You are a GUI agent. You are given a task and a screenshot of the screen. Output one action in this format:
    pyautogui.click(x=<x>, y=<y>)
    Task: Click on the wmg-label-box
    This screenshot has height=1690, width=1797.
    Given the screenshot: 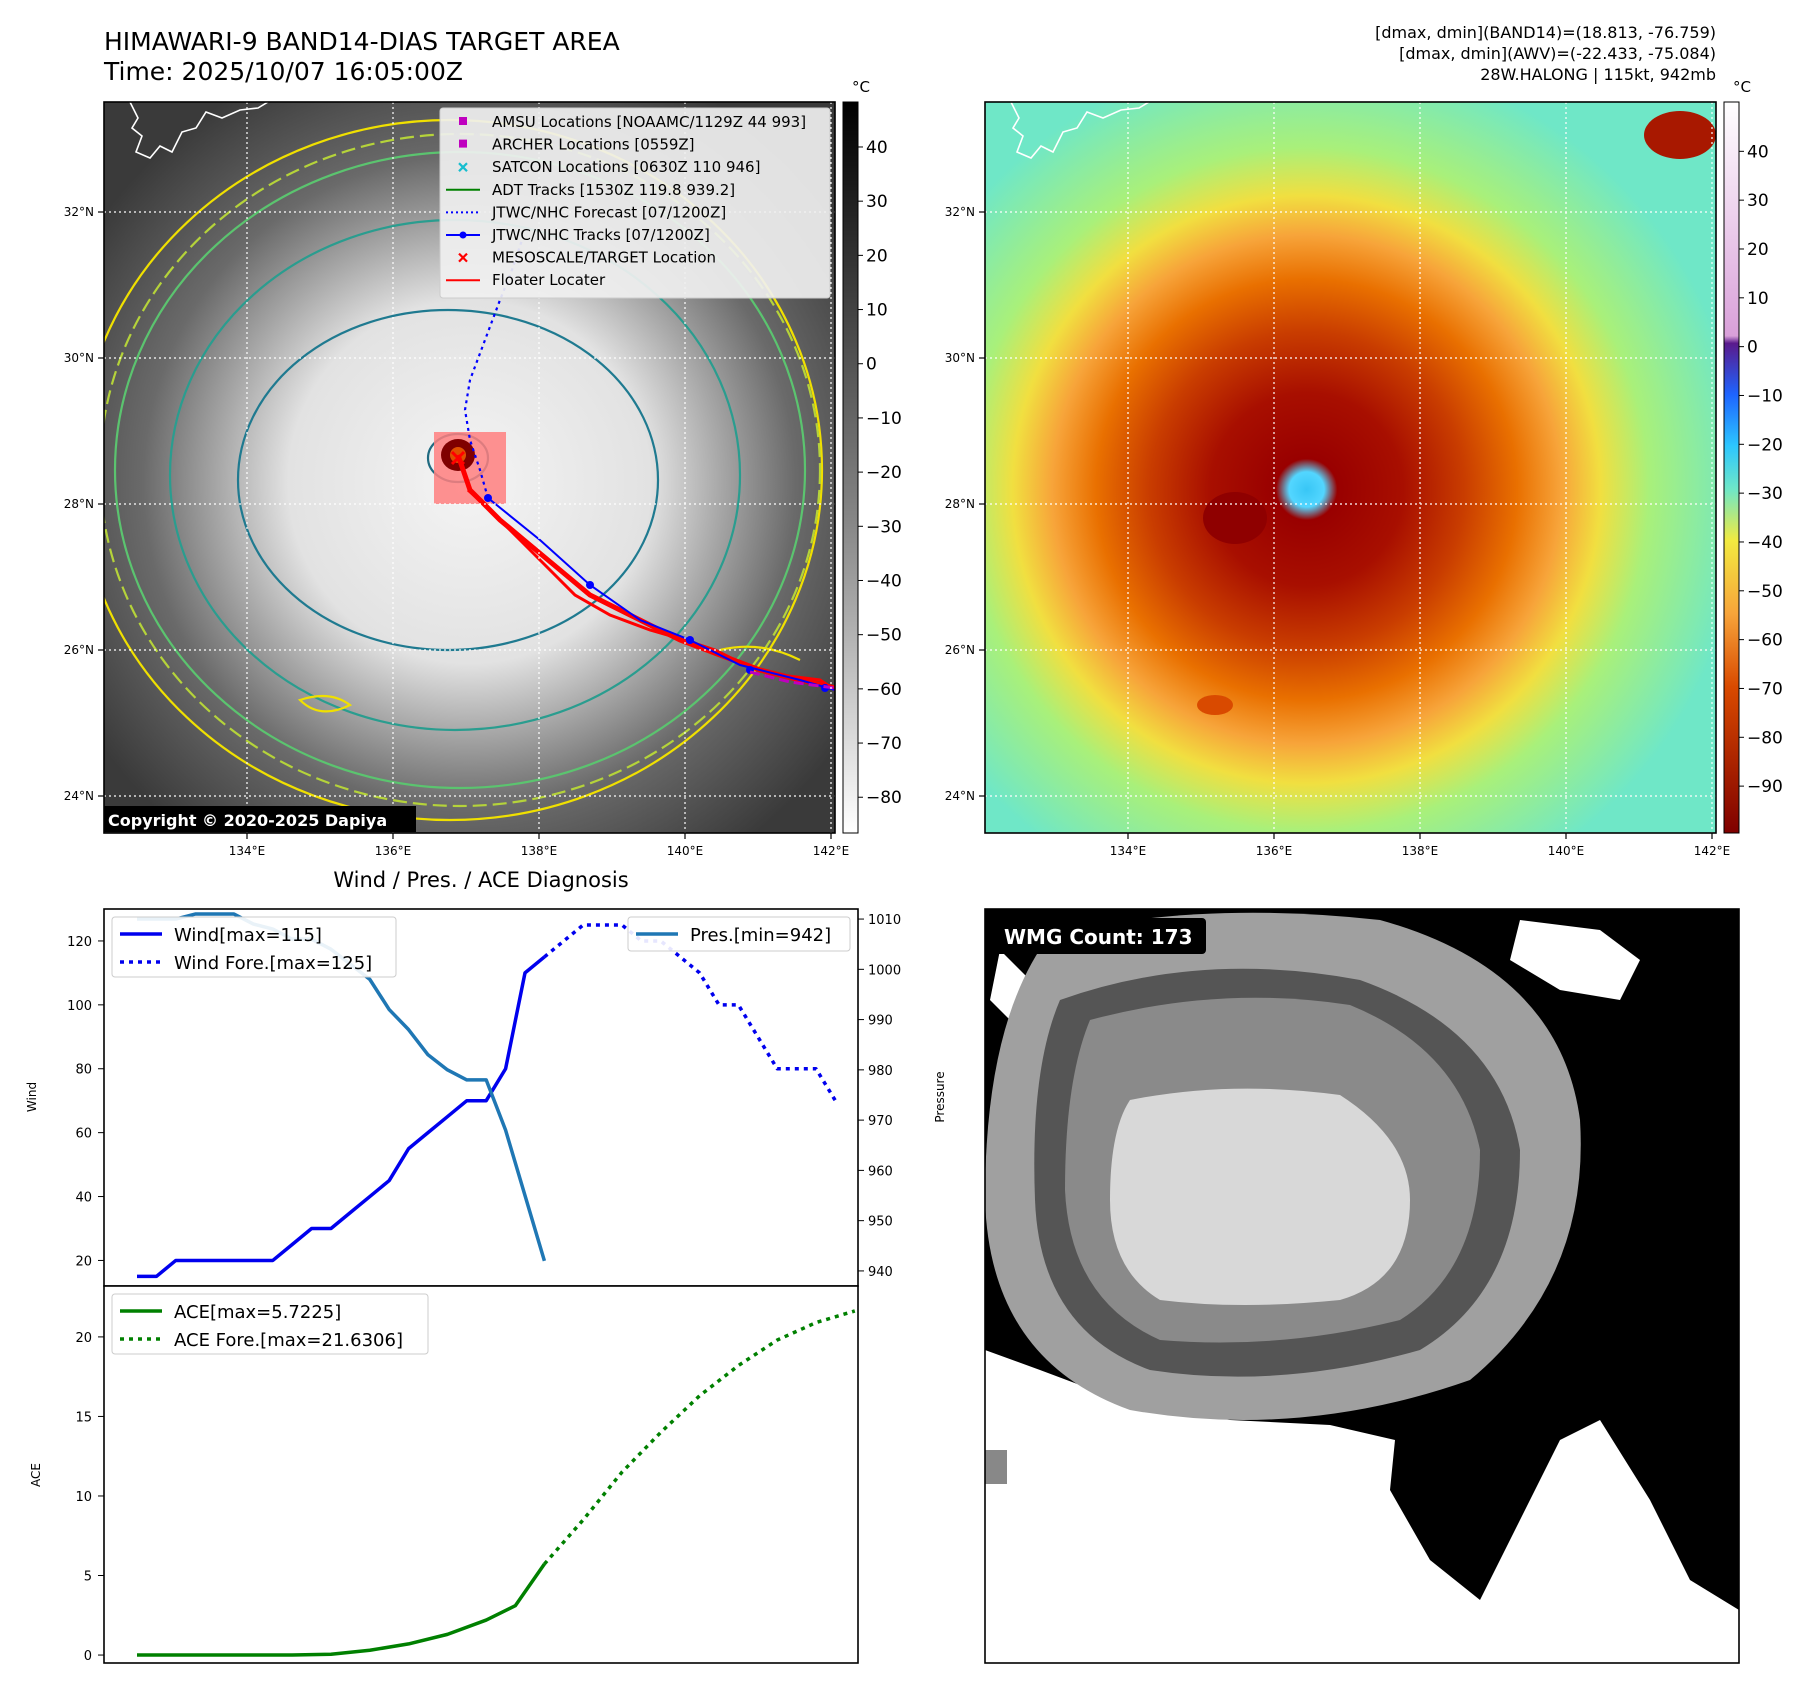 What is the action you would take?
    pyautogui.click(x=1100, y=936)
    